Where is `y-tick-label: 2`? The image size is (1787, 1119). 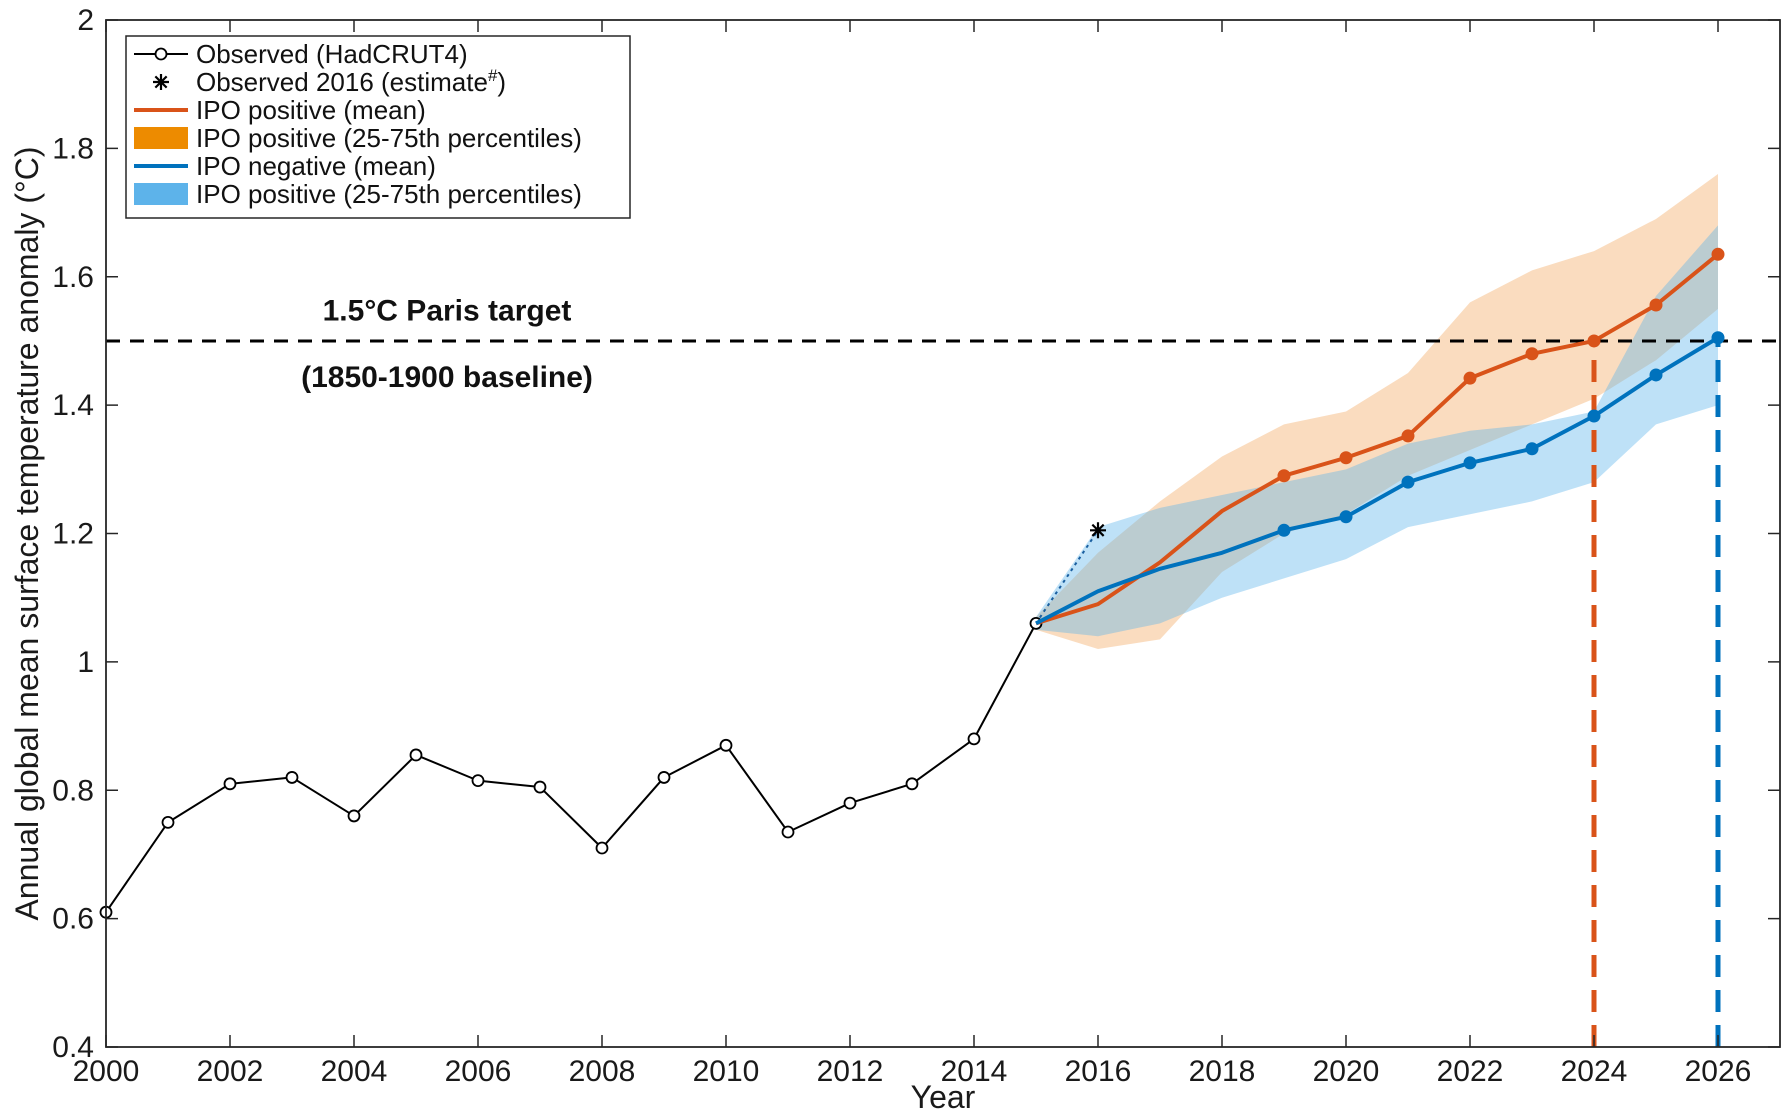
y-tick-label: 2 is located at coordinates (85, 20).